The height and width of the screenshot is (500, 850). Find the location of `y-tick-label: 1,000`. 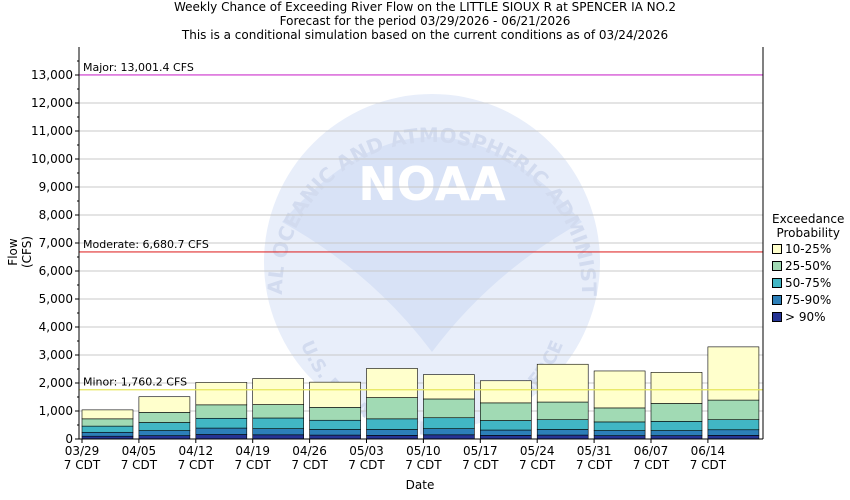

y-tick-label: 1,000 is located at coordinates (56, 411).